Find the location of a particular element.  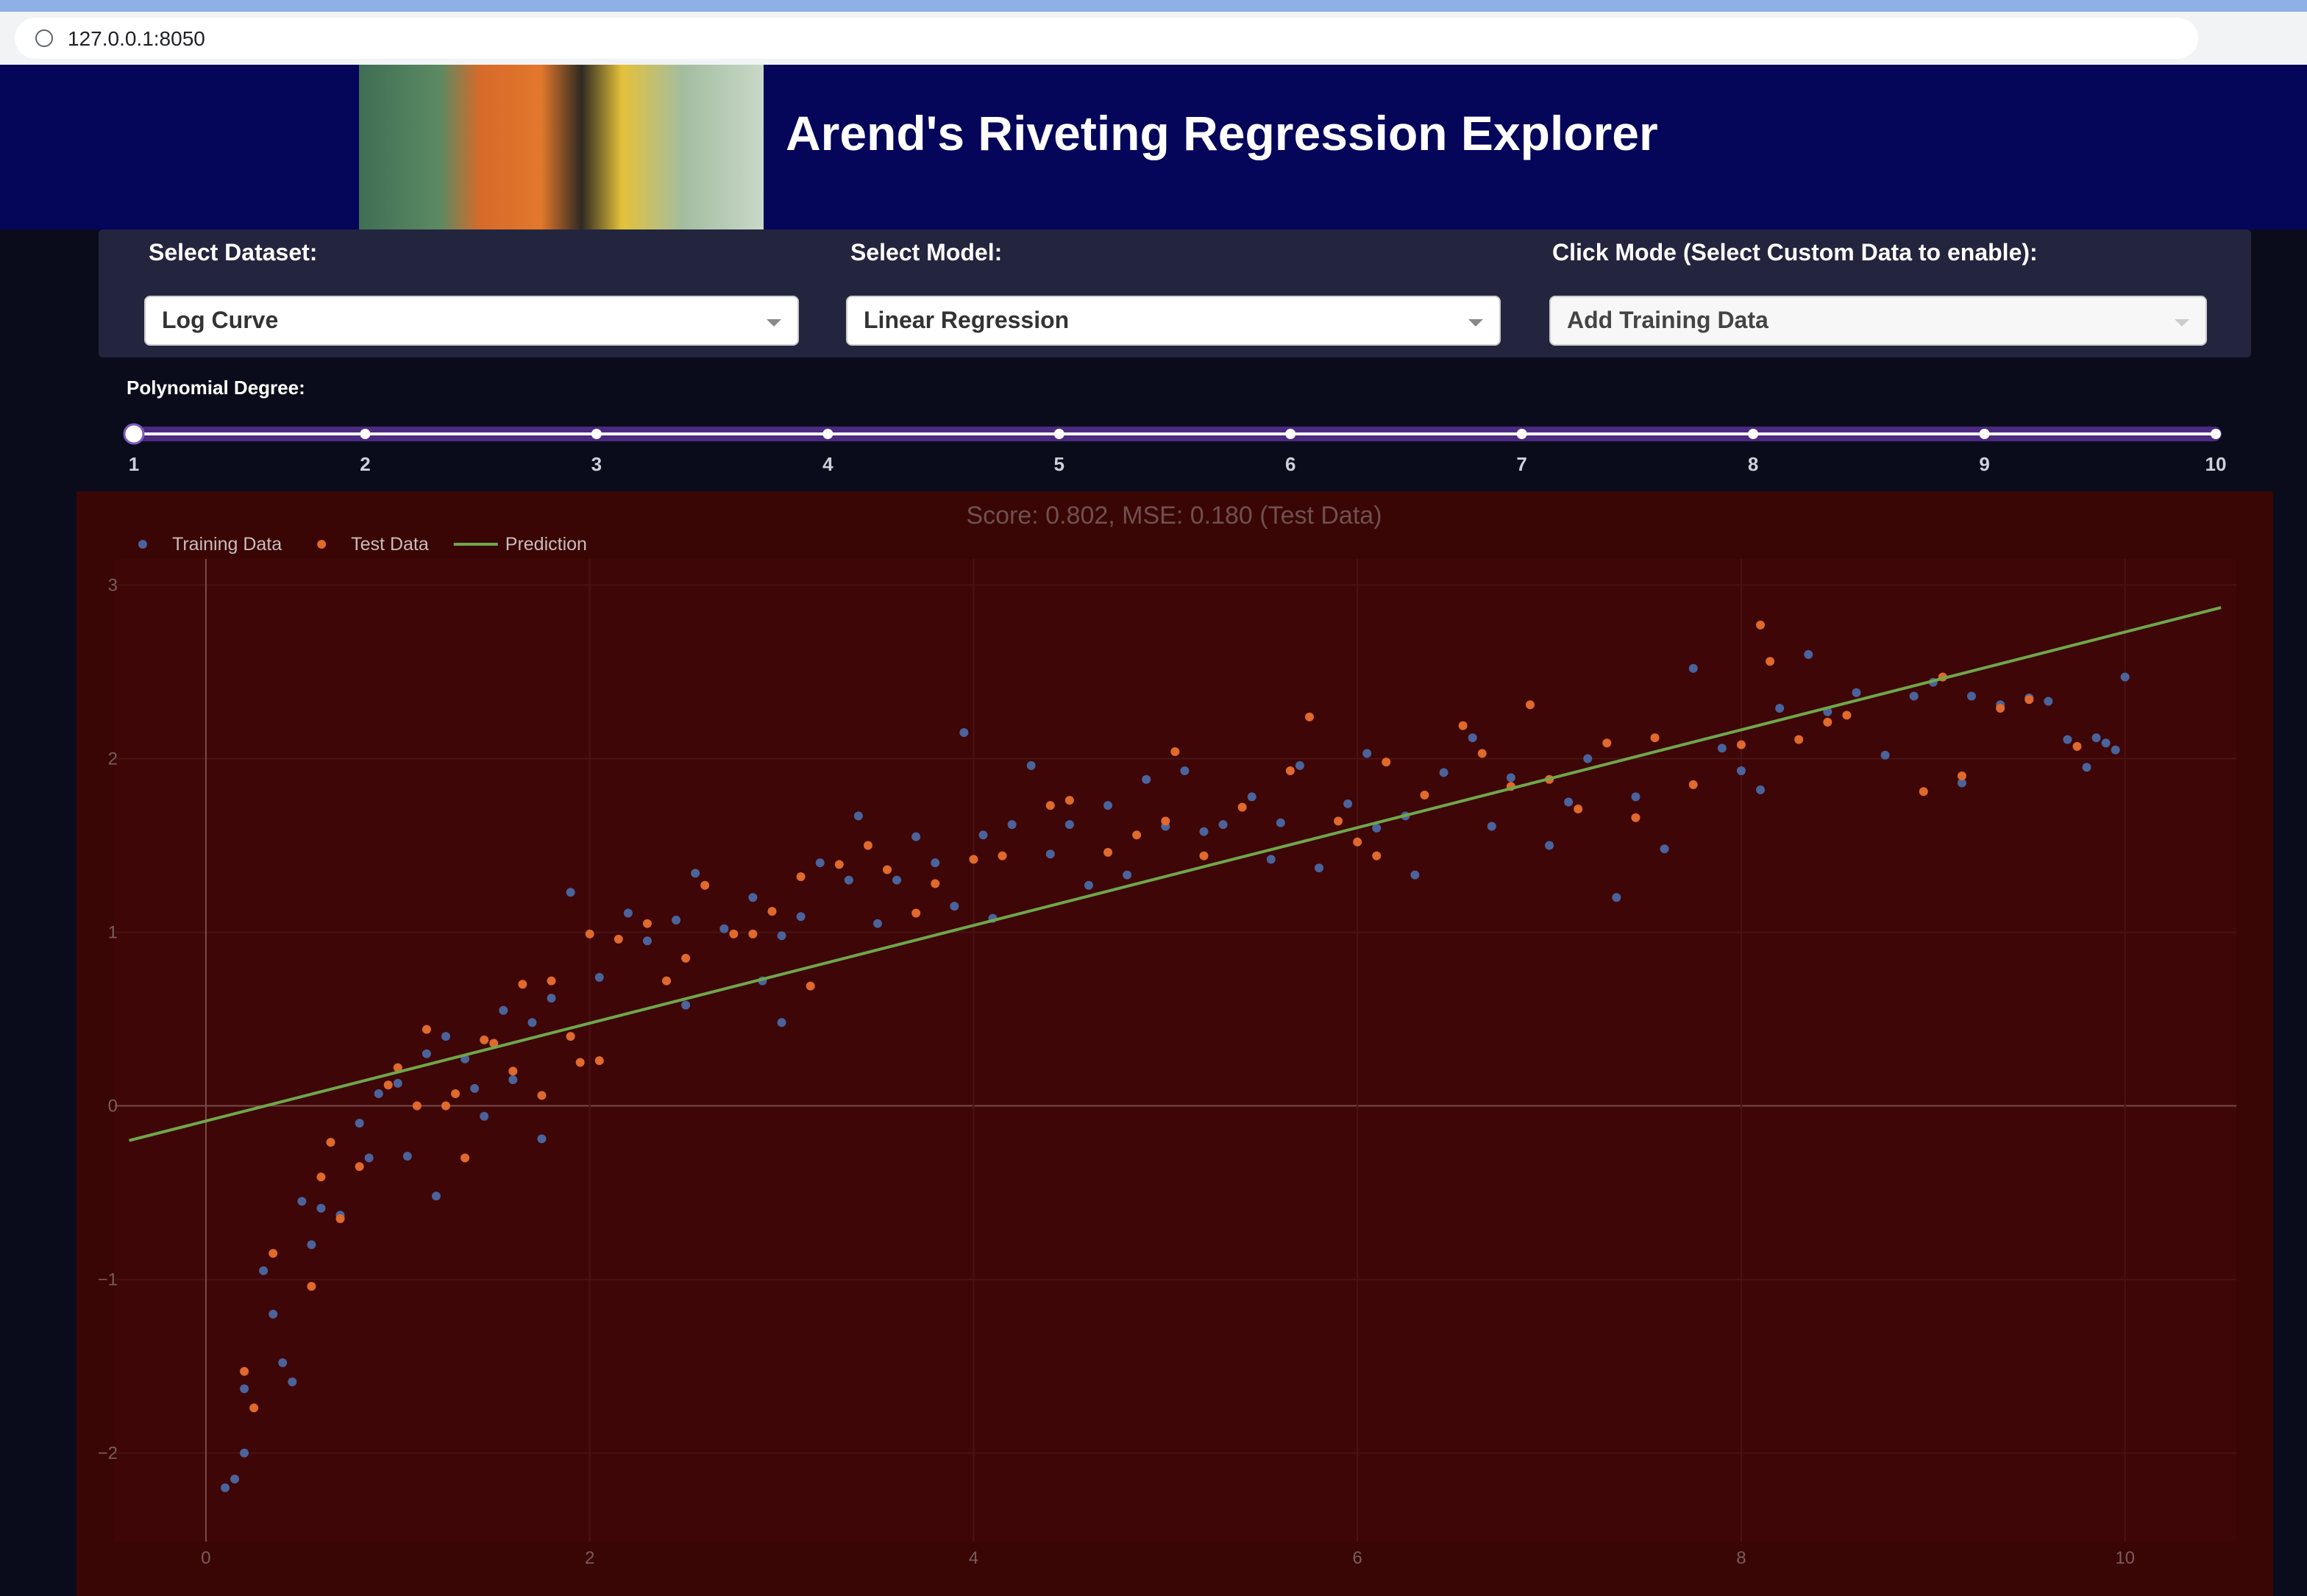

slider-mark-label: 7 is located at coordinates (1521, 464).